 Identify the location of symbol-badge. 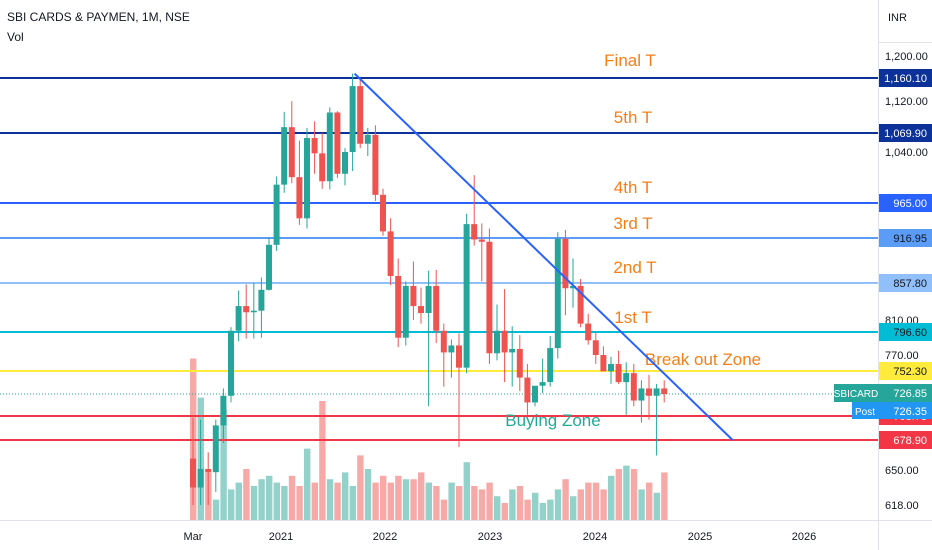
(856, 393).